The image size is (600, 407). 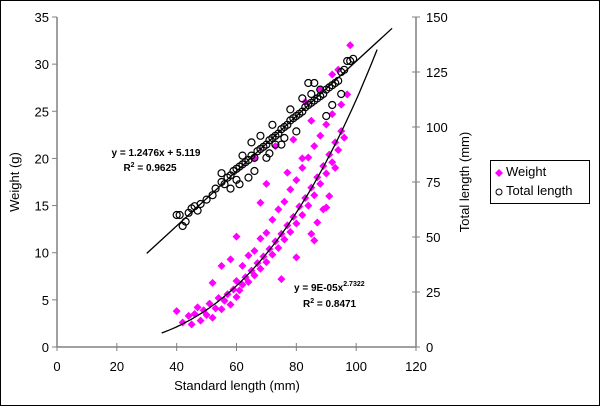 I want to click on power-equation-exponent: 2.7322, so click(x=354, y=284).